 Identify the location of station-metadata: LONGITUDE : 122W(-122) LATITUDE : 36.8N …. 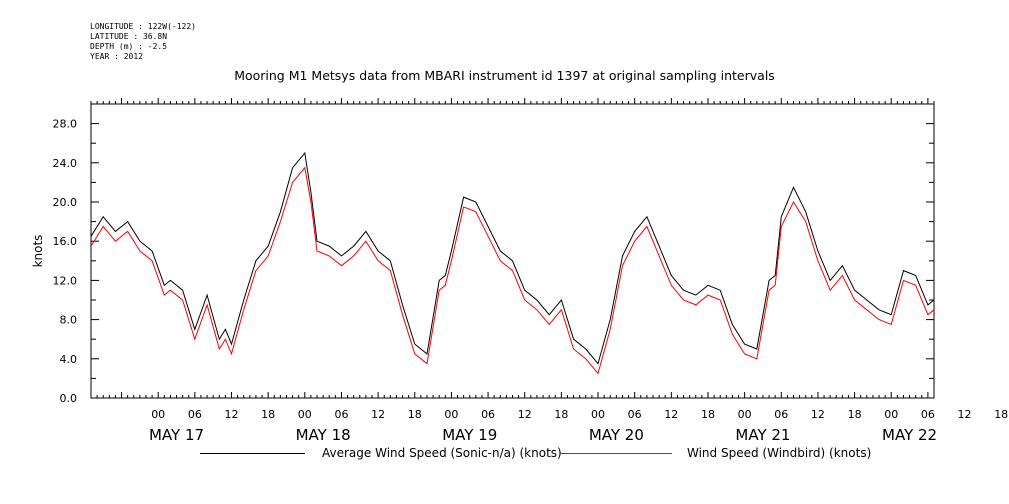
(143, 42).